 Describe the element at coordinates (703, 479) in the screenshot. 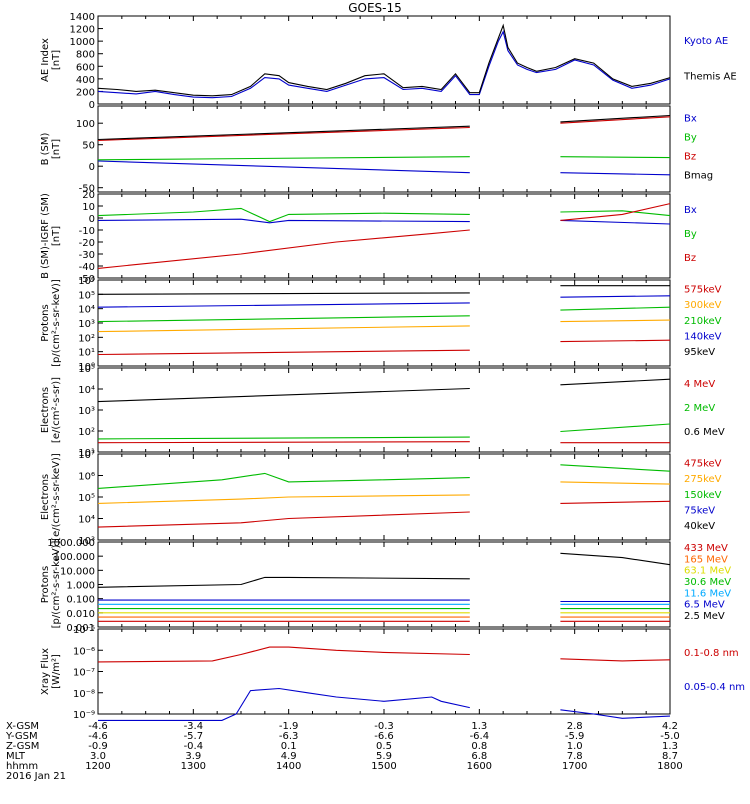

I see `legend-label: 275keV` at that location.